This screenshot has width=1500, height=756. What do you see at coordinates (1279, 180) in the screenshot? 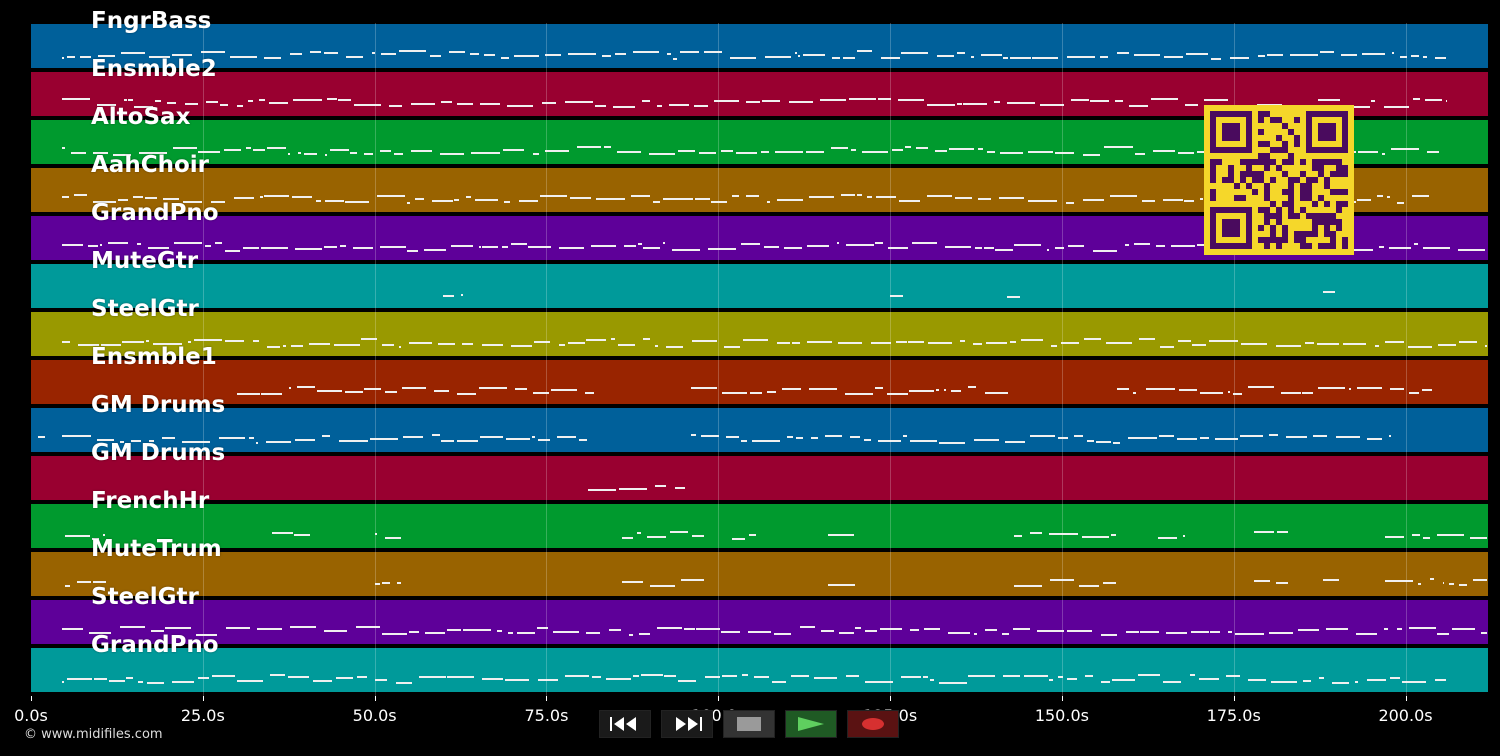
I see `qr-code` at bounding box center [1279, 180].